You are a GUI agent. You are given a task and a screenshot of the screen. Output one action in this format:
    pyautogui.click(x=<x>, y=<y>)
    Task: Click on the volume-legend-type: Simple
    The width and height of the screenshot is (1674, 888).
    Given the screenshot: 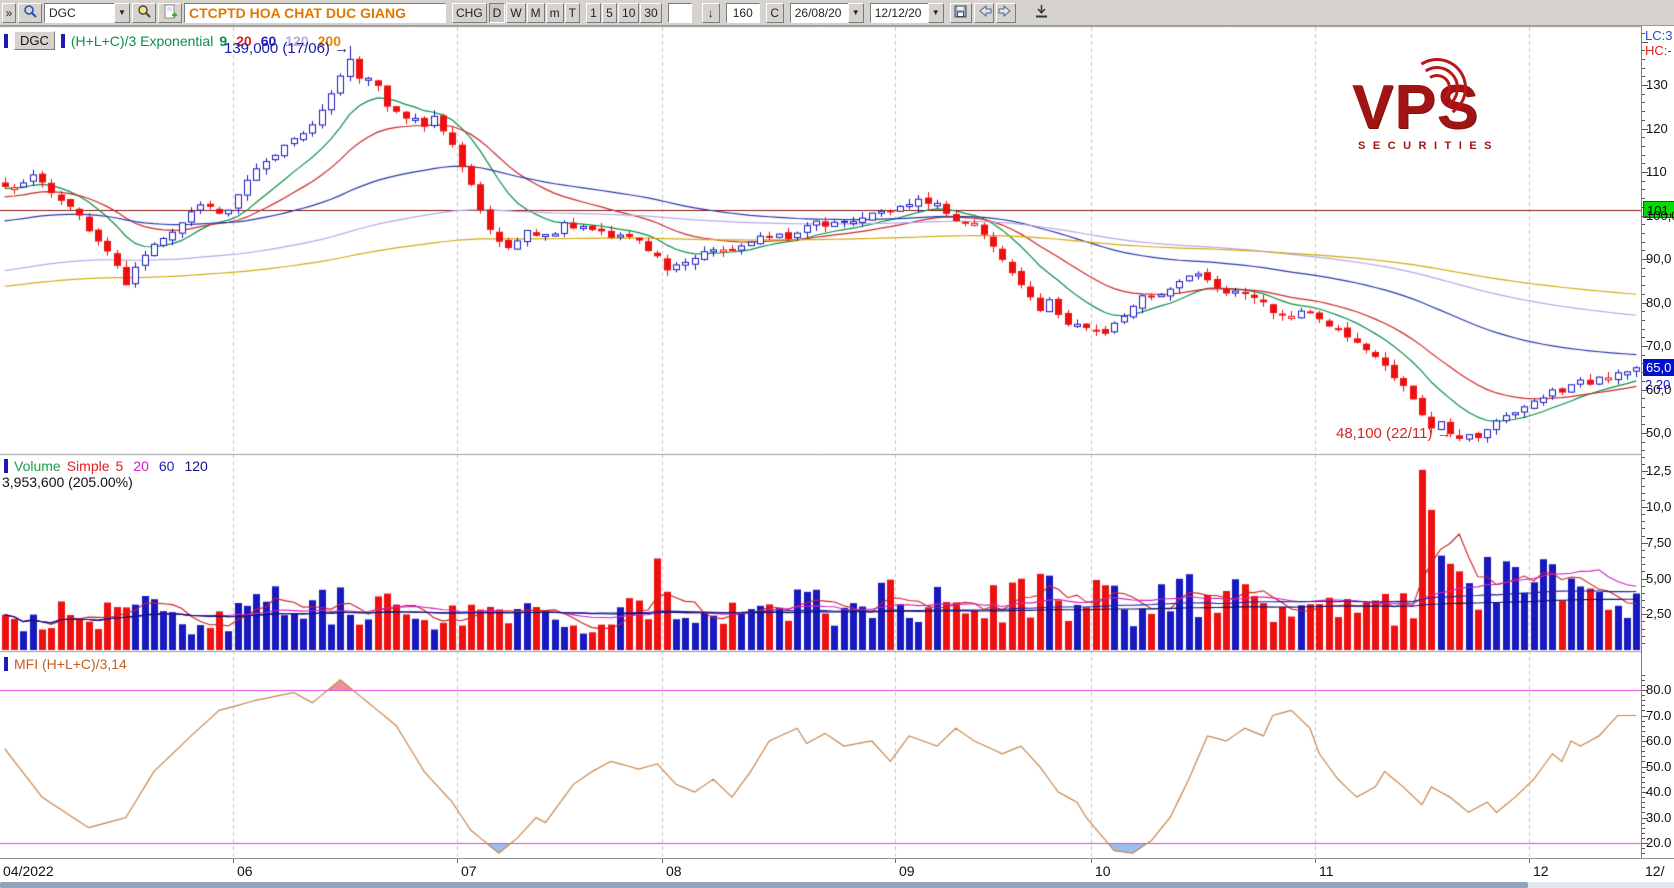 What is the action you would take?
    pyautogui.click(x=88, y=466)
    